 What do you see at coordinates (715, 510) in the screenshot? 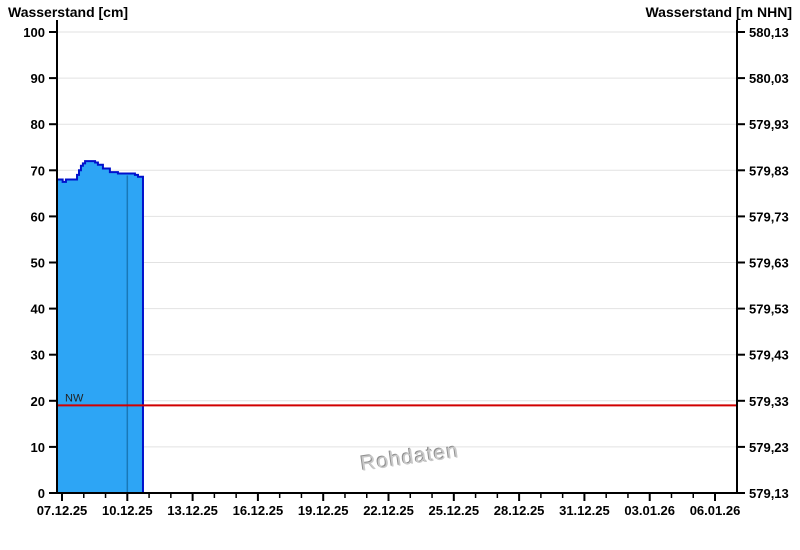
I see `x-tick-label: 06.01.26` at bounding box center [715, 510].